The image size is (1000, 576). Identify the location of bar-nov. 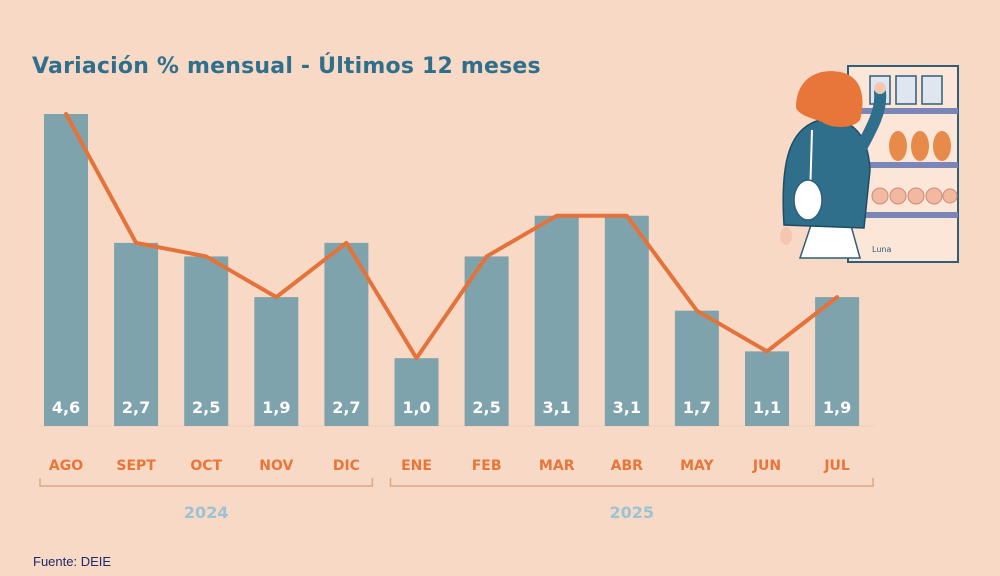
(276, 361).